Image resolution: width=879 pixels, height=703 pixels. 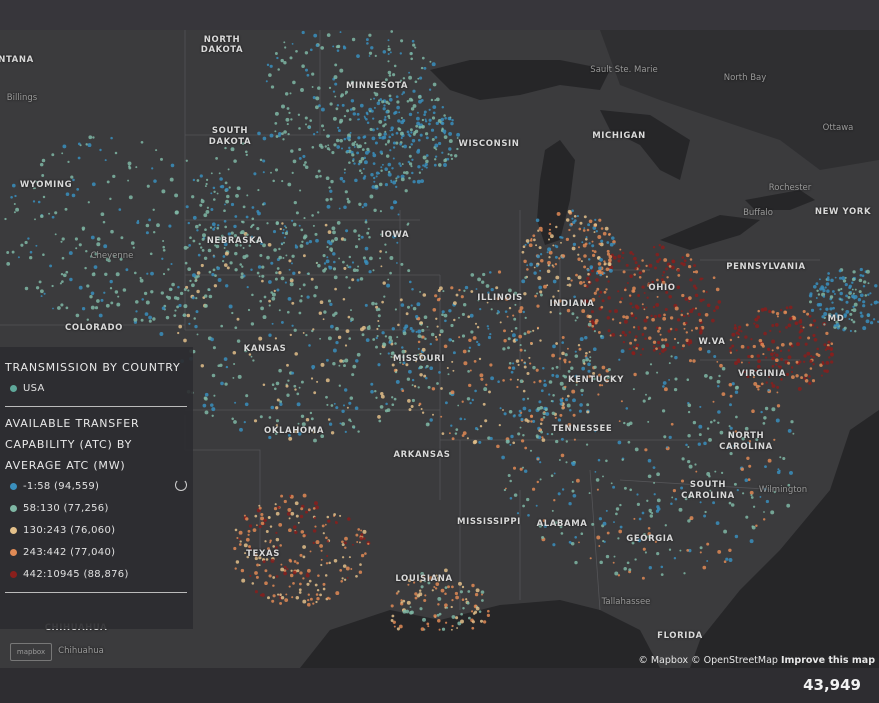 I want to click on legend-country-usa: USA, so click(x=27, y=388).